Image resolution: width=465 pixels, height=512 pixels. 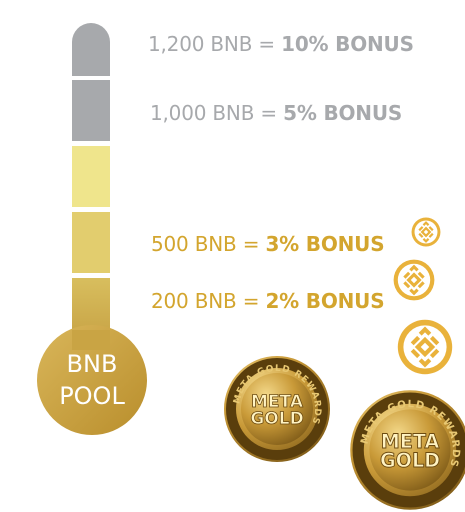 I want to click on tier-500-label: 500 BNB = 3% BONUS, so click(x=268, y=244).